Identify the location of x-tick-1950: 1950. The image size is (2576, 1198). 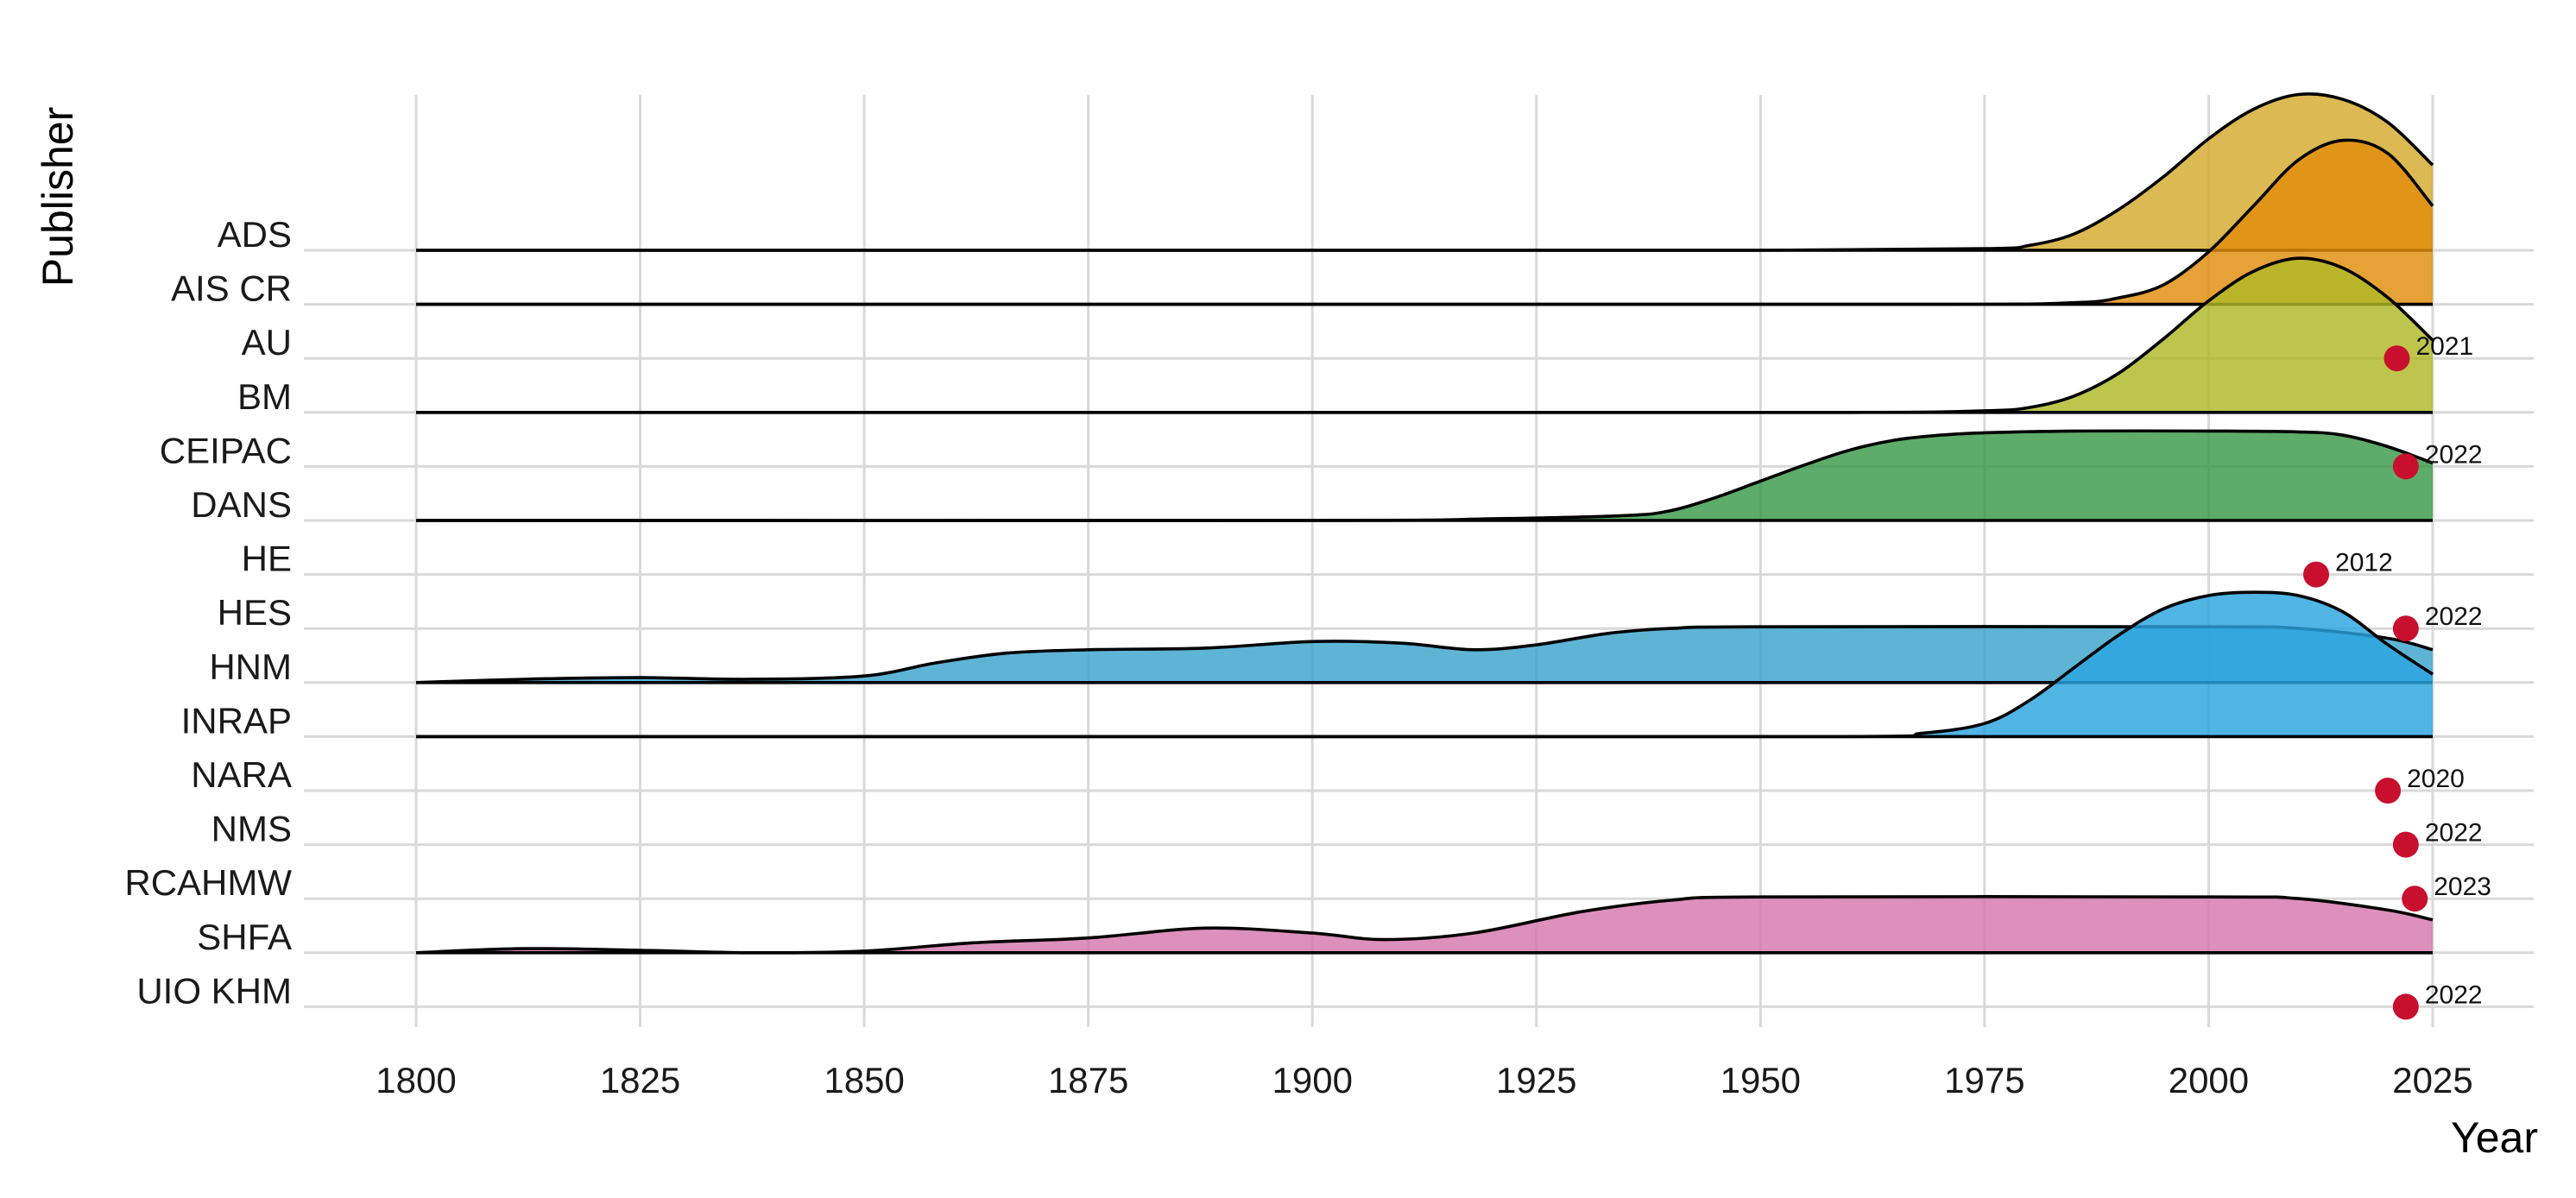
(1760, 1080).